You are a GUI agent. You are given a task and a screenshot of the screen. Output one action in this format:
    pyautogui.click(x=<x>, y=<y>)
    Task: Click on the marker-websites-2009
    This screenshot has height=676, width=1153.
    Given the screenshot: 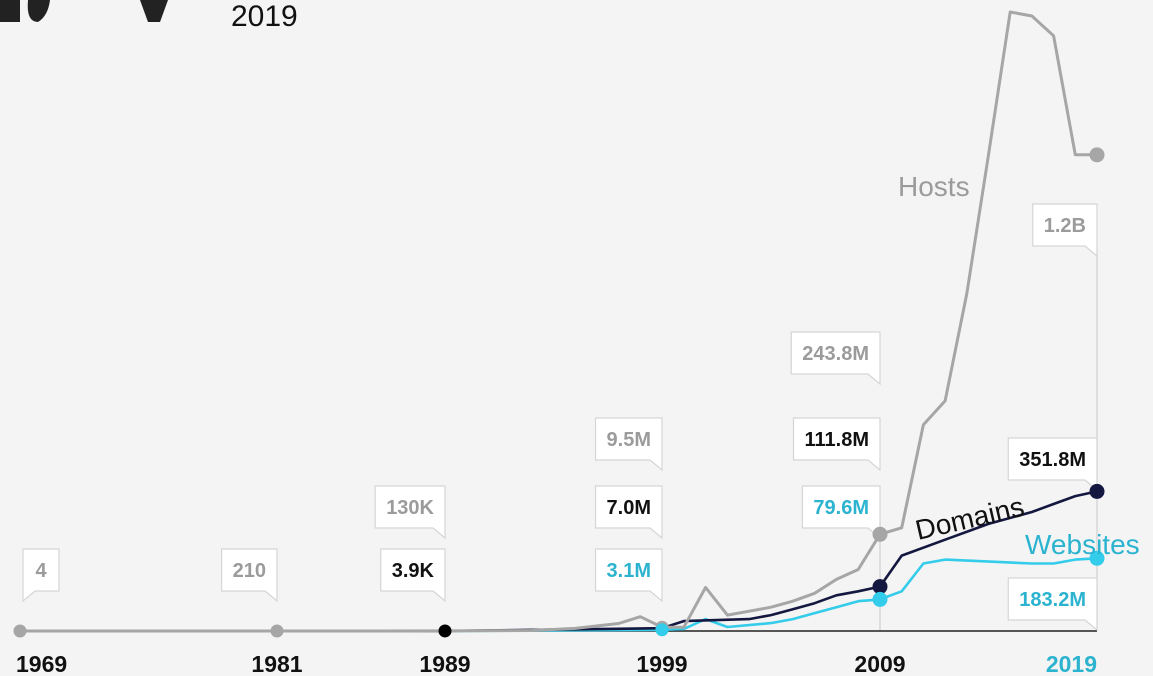 What is the action you would take?
    pyautogui.click(x=880, y=599)
    